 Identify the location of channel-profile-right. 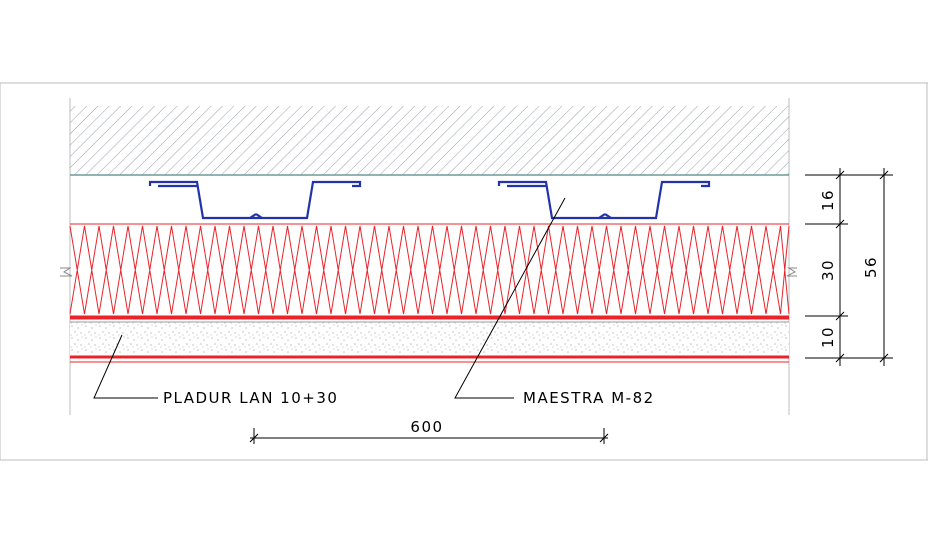
(604, 200).